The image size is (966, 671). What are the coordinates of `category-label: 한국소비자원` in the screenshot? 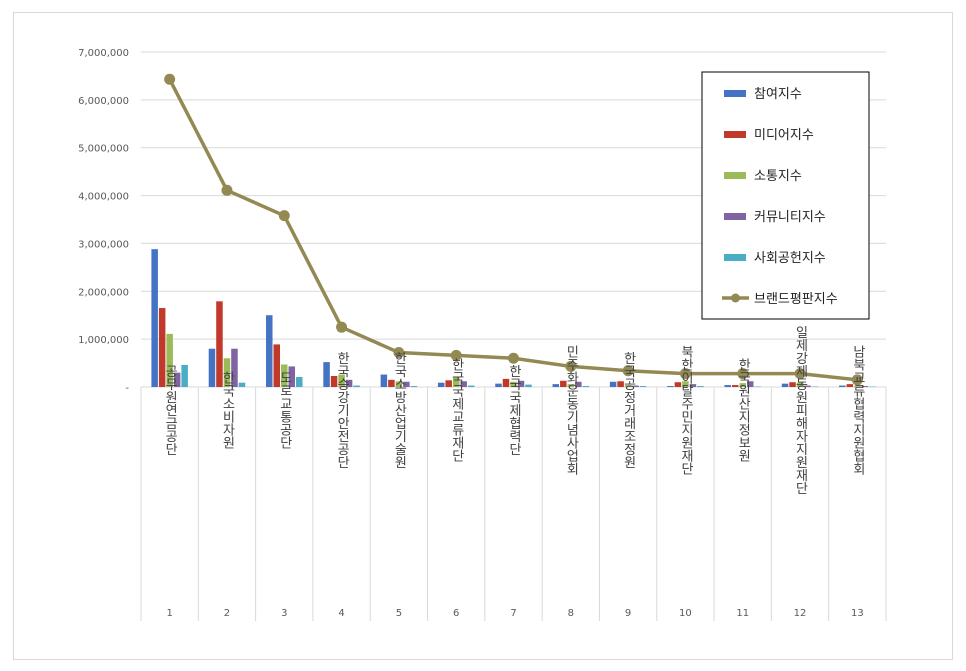 It's located at (226, 410).